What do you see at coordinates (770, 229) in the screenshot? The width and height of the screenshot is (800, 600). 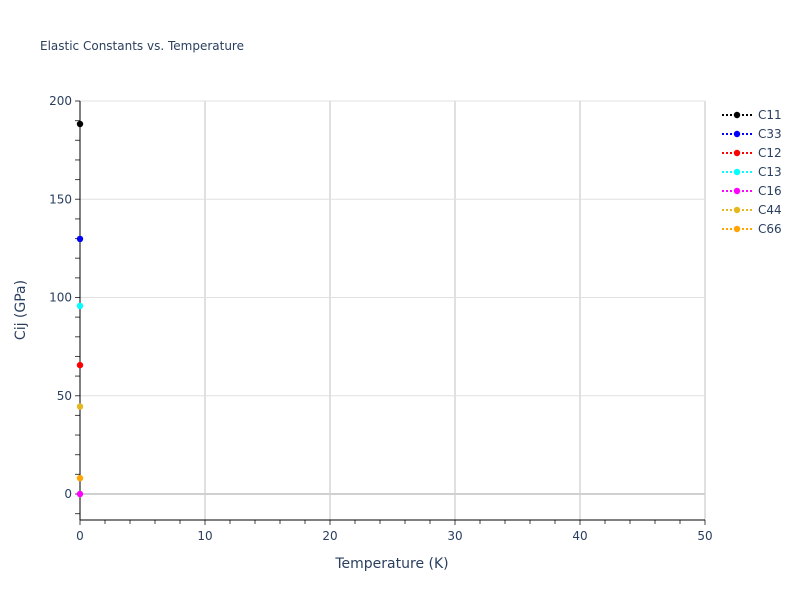 I see `legend-label: C66` at bounding box center [770, 229].